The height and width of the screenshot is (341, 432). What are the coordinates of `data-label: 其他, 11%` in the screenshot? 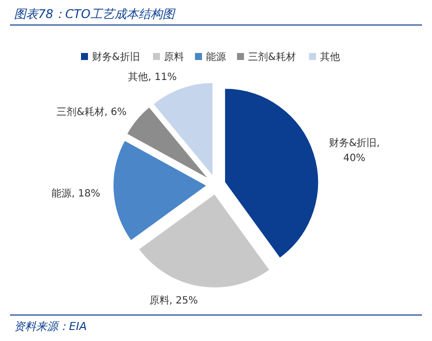 It's located at (152, 76).